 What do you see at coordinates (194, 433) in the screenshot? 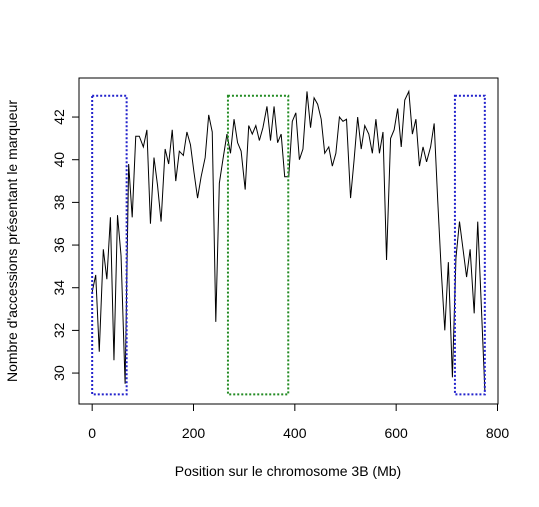
I see `x-tick-label: 200` at bounding box center [194, 433].